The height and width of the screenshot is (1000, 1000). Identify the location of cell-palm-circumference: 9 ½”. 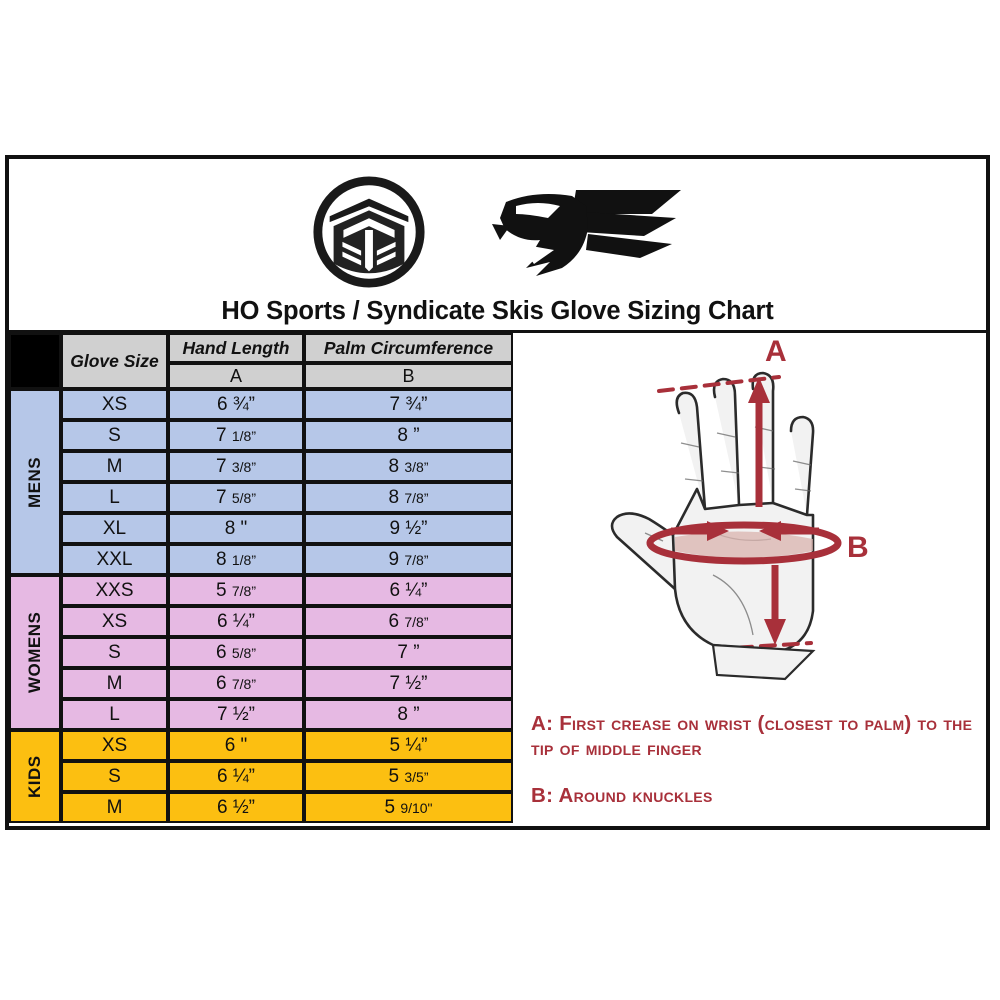
(408, 528).